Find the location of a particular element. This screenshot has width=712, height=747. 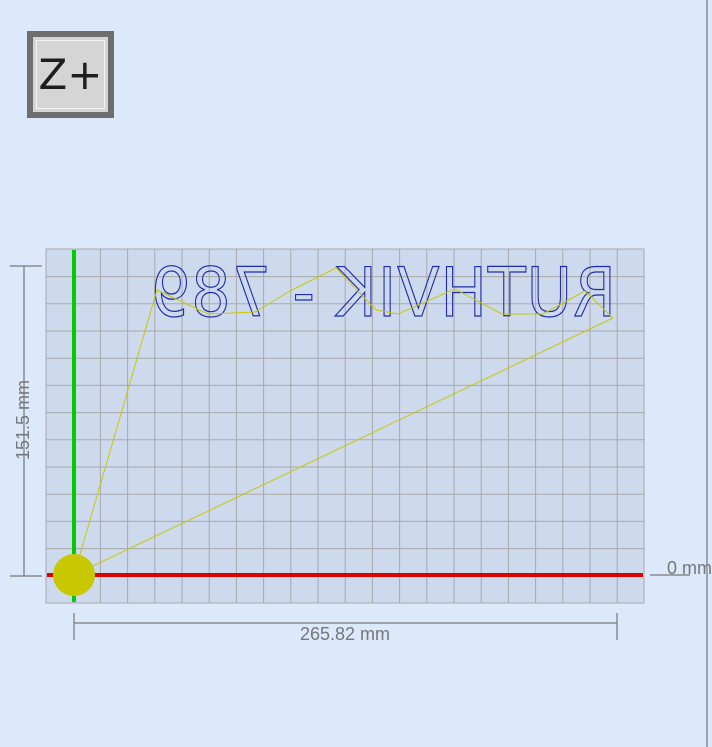

height-dimension-label: 151.5 mm is located at coordinates (23, 420).